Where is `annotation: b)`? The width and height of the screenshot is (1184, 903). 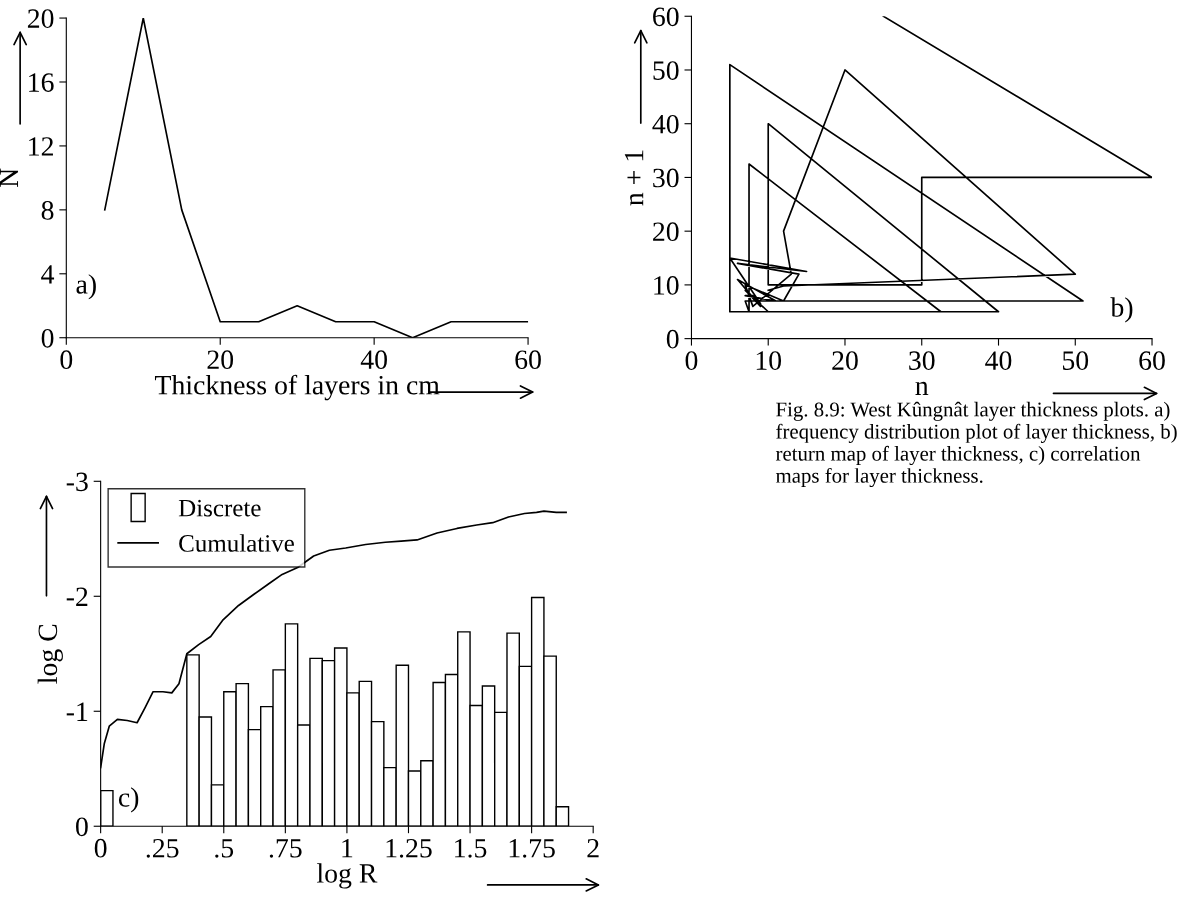
annotation: b) is located at coordinates (1121, 310).